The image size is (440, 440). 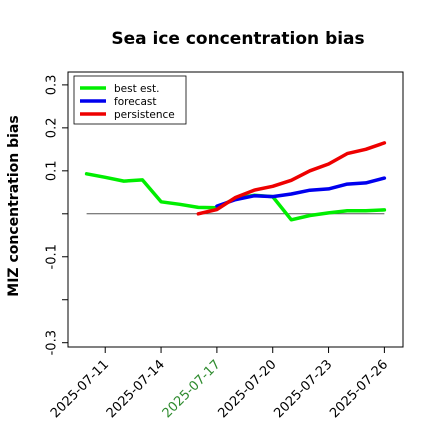 What do you see at coordinates (248, 389) in the screenshot?
I see `x-tick-label: 2025-07-20` at bounding box center [248, 389].